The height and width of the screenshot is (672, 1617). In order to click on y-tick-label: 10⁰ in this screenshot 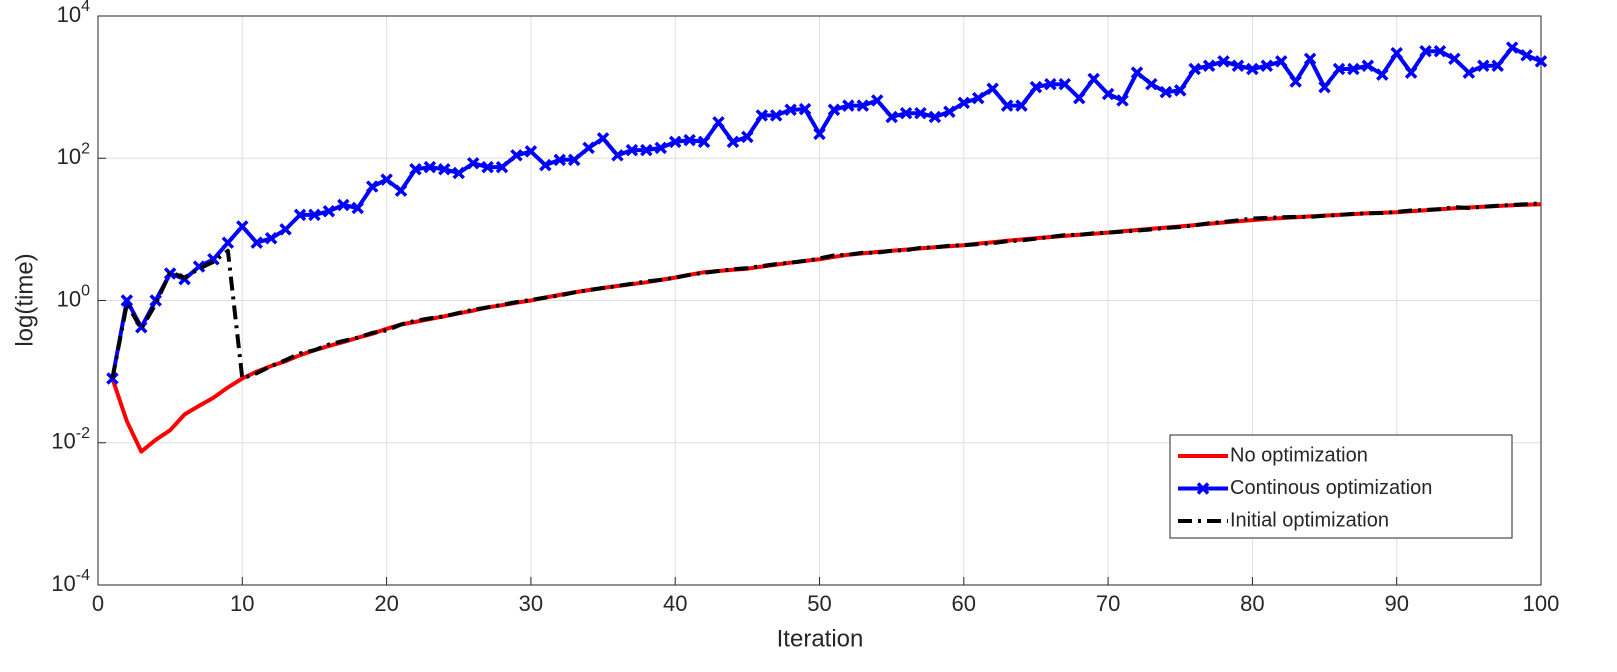, I will do `click(73, 297)`.